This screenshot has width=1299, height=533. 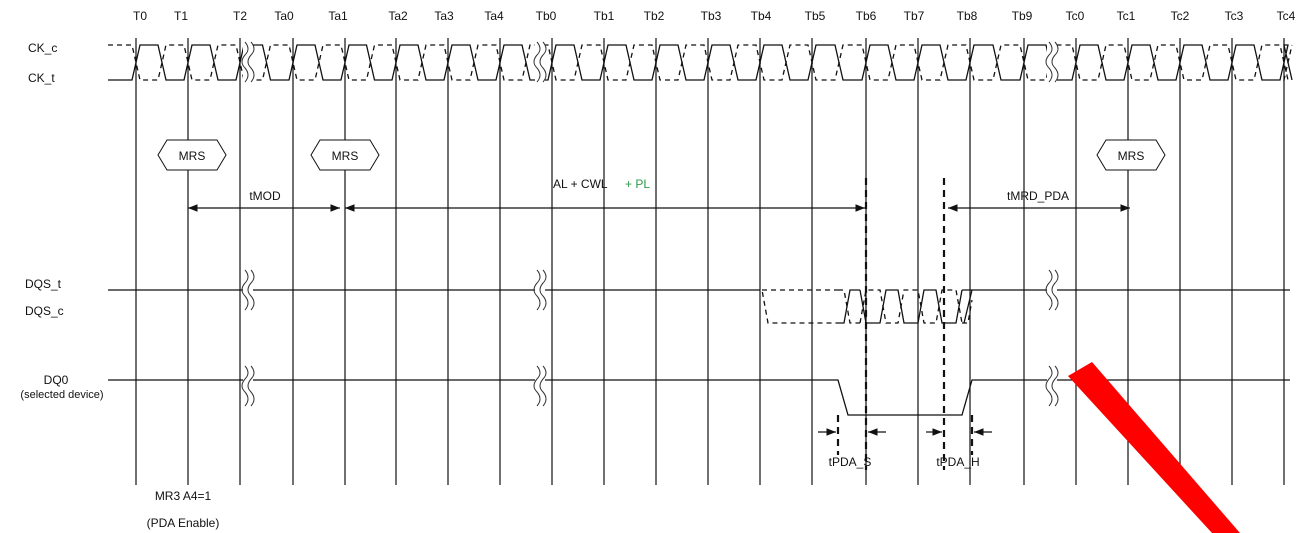 I want to click on break-tb9-dq0, so click(x=1052, y=386).